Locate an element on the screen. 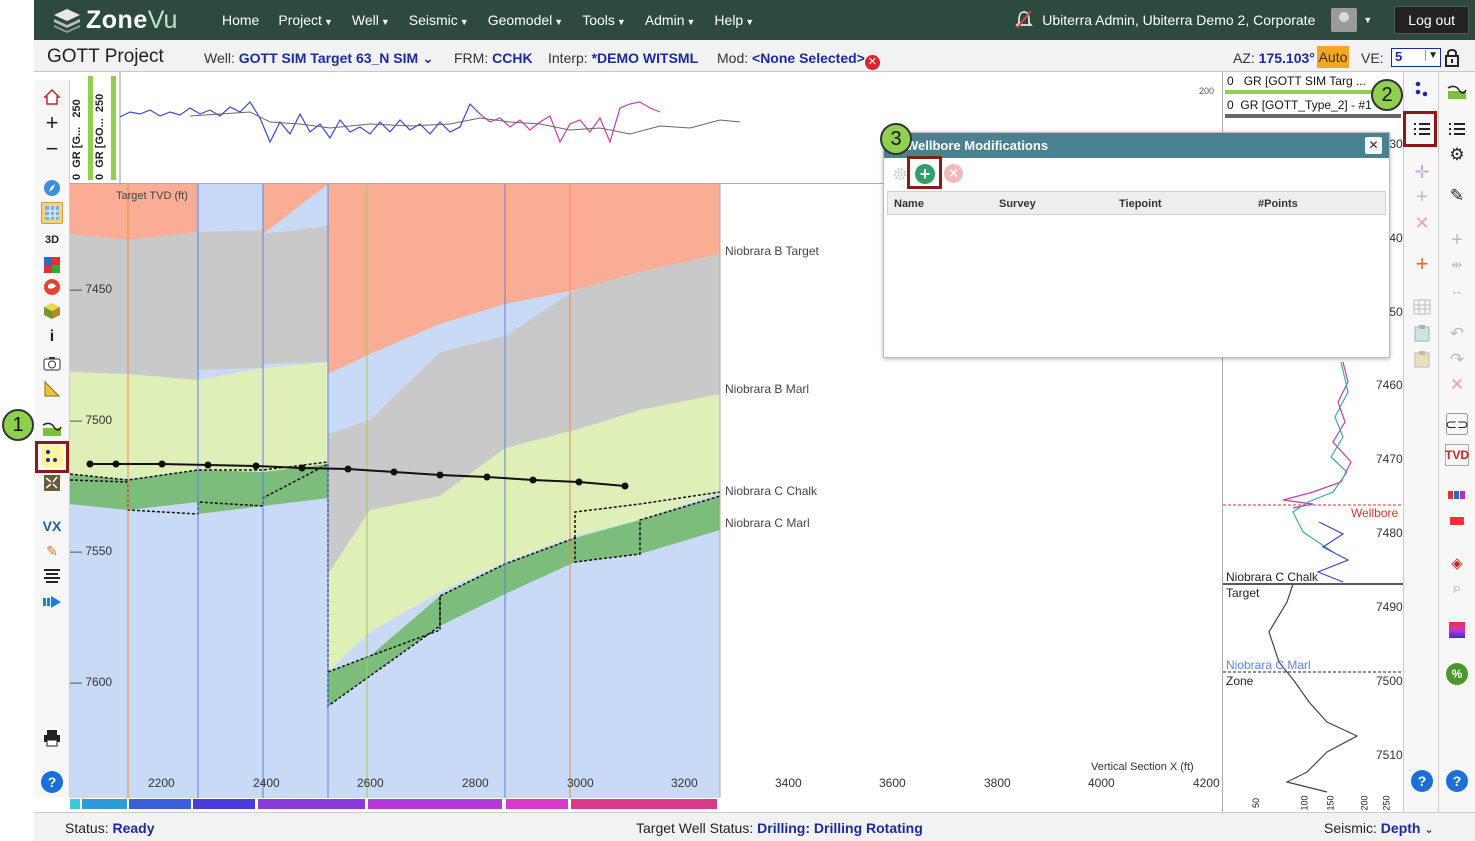 Image resolution: width=1475 pixels, height=841 pixels. notifications-off-icon is located at coordinates (1024, 20).